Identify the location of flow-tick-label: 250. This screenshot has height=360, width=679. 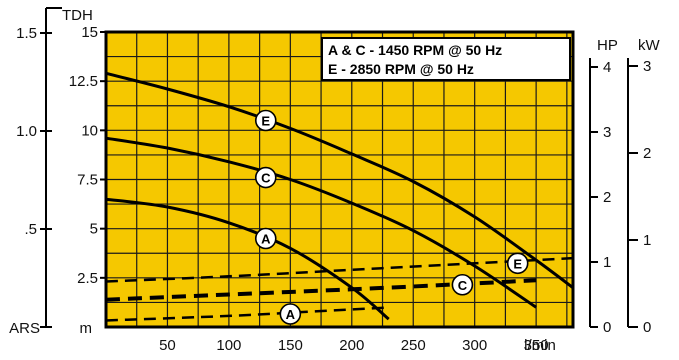
(413, 345).